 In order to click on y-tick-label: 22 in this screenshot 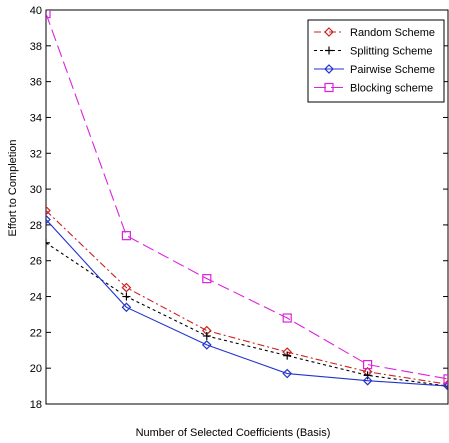, I will do `click(36, 333)`.